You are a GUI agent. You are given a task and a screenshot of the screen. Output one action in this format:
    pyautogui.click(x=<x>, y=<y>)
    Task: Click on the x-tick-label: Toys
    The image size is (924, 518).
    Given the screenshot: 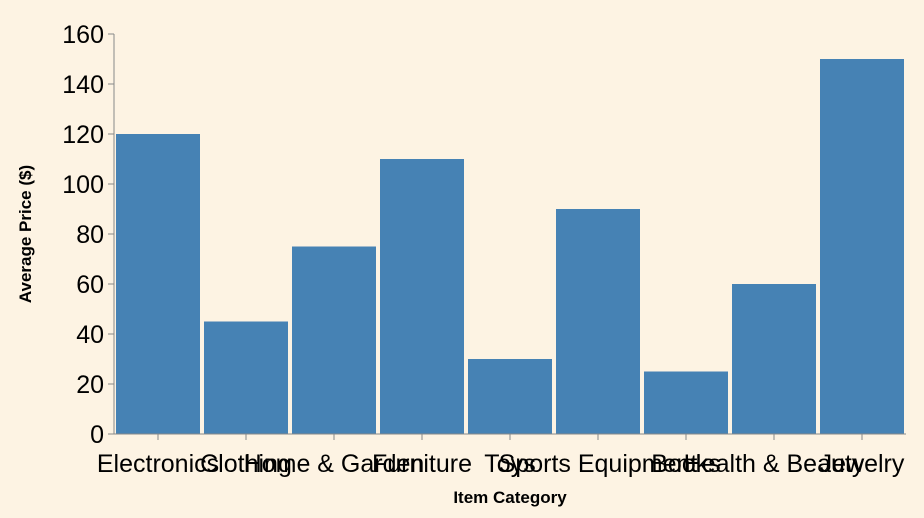 What is the action you would take?
    pyautogui.click(x=509, y=464)
    